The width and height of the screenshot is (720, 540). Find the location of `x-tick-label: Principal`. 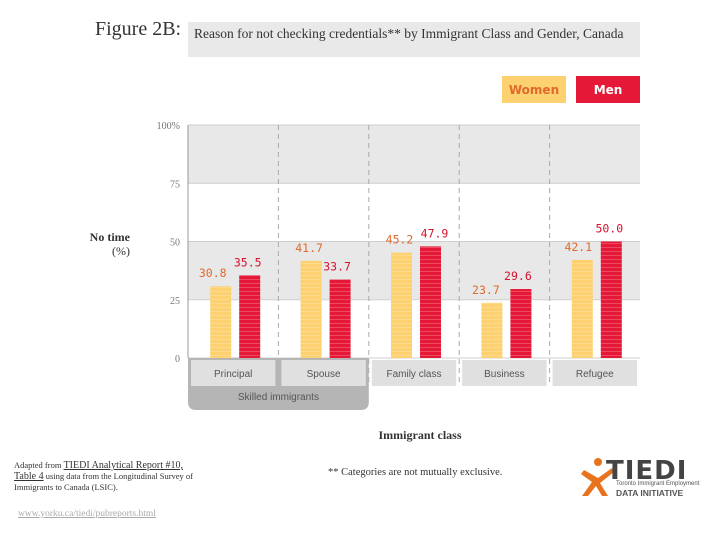

x-tick-label: Principal is located at coordinates (233, 374).